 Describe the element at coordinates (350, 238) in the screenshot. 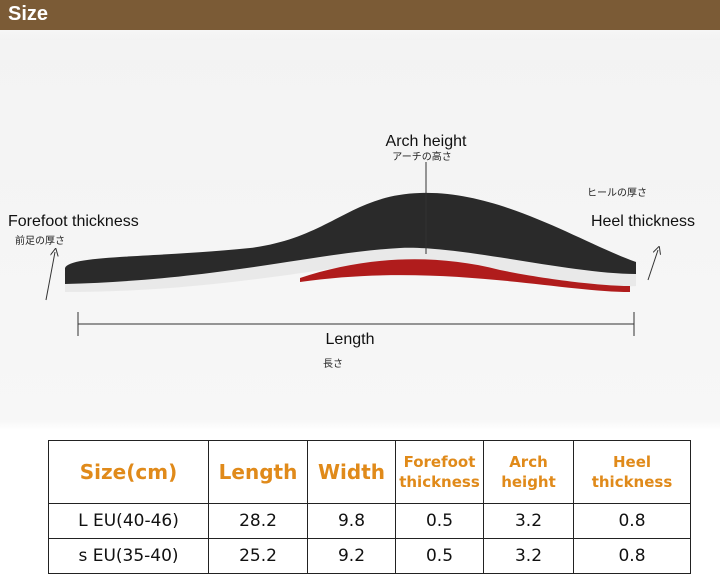

I see `insole-top` at that location.